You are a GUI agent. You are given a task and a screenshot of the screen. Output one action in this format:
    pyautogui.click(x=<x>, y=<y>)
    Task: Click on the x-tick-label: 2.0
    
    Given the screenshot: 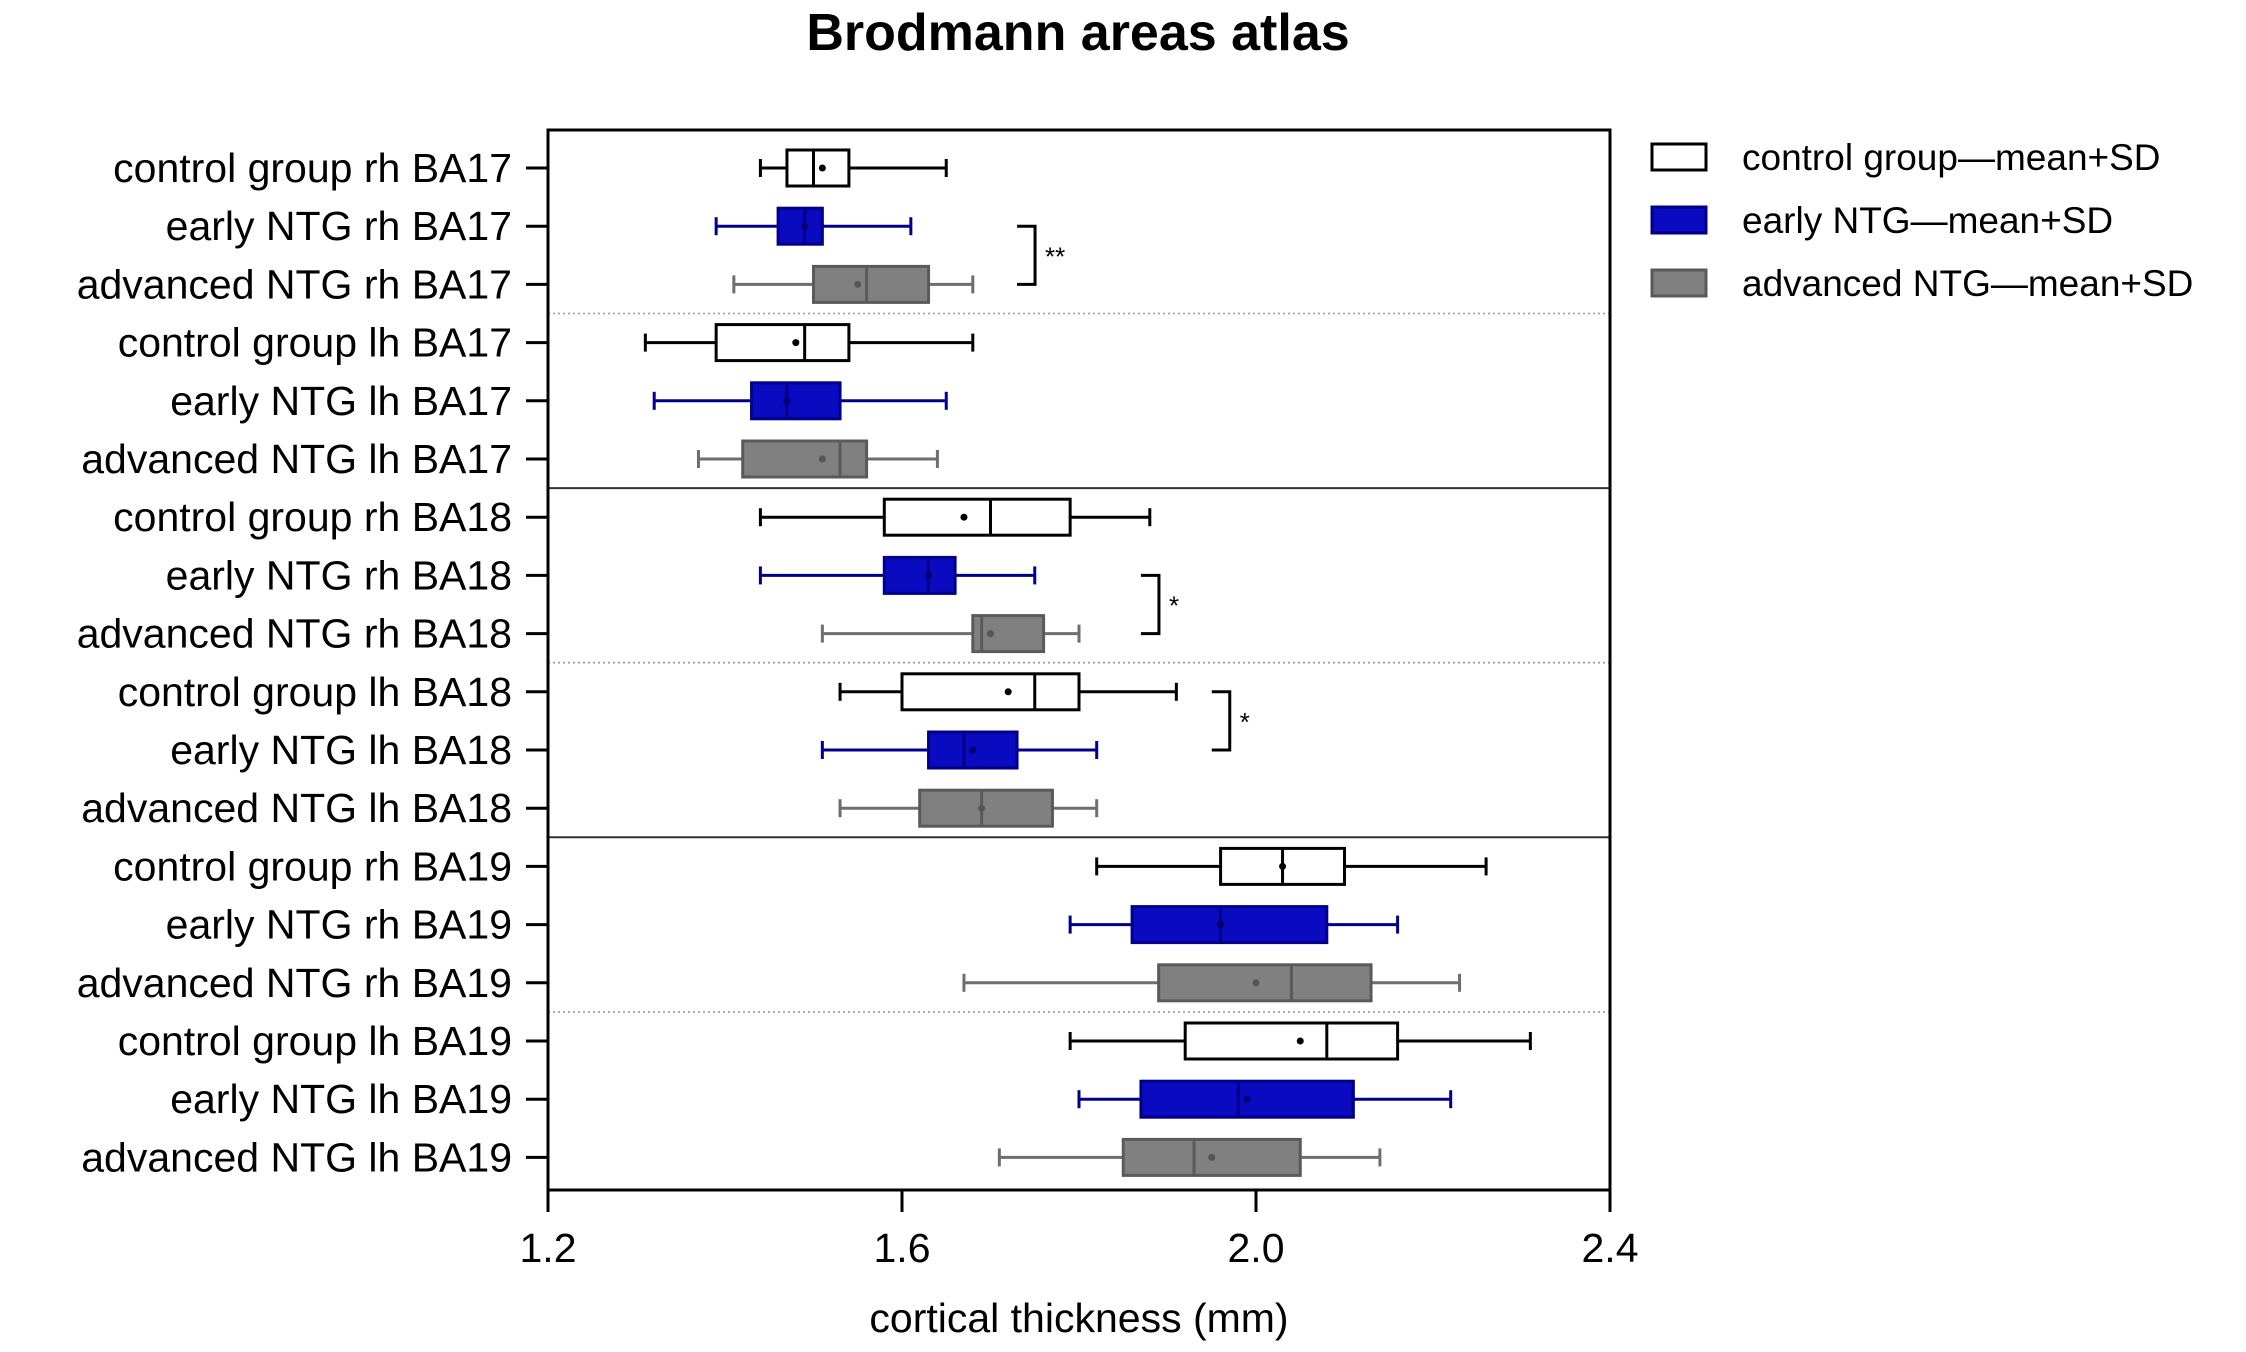 What is the action you would take?
    pyautogui.click(x=1256, y=1248)
    